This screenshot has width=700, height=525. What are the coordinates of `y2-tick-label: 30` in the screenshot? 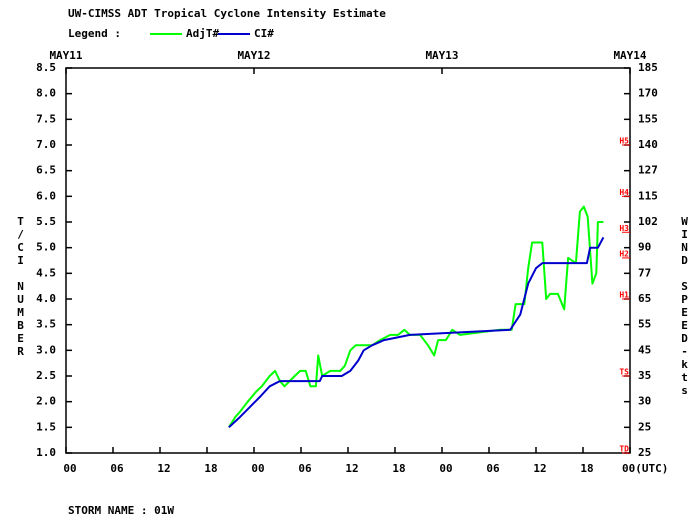 It's located at (644, 401).